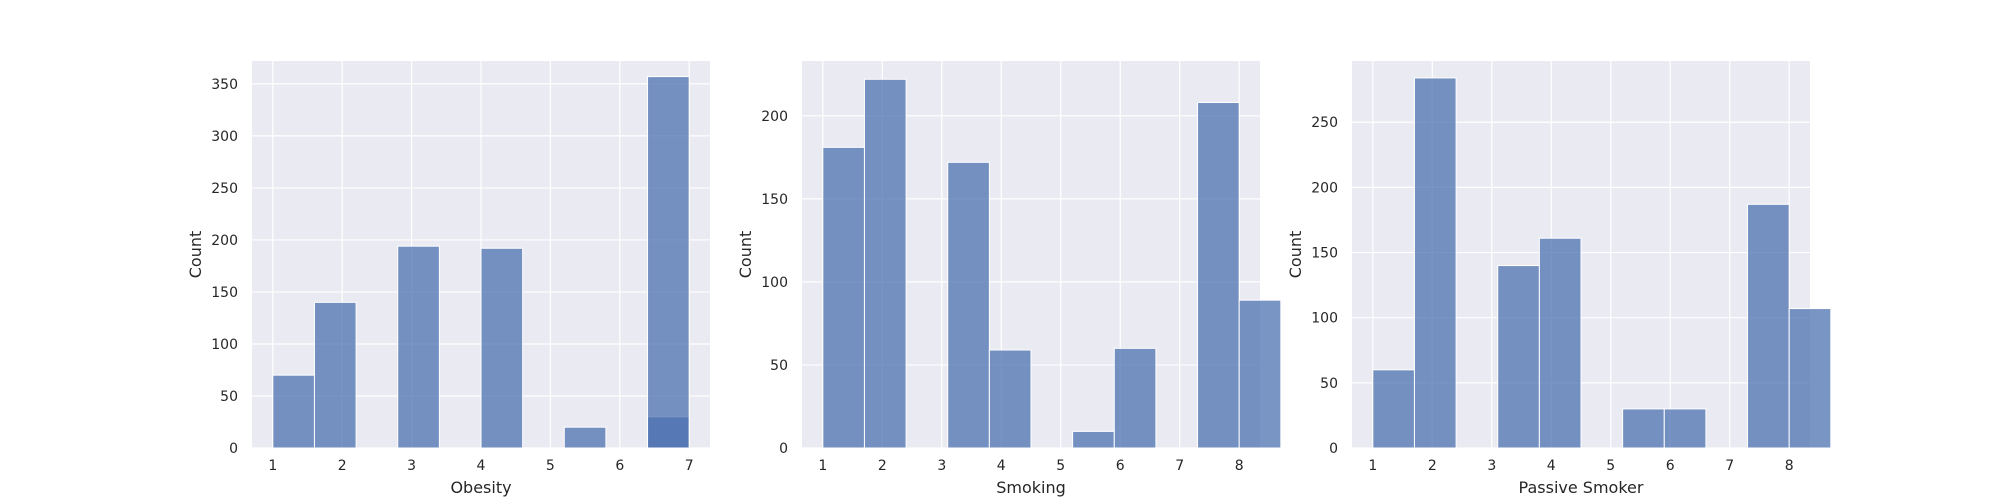 Image resolution: width=2000 pixels, height=500 pixels. I want to click on y-tick-label: 350, so click(224, 85).